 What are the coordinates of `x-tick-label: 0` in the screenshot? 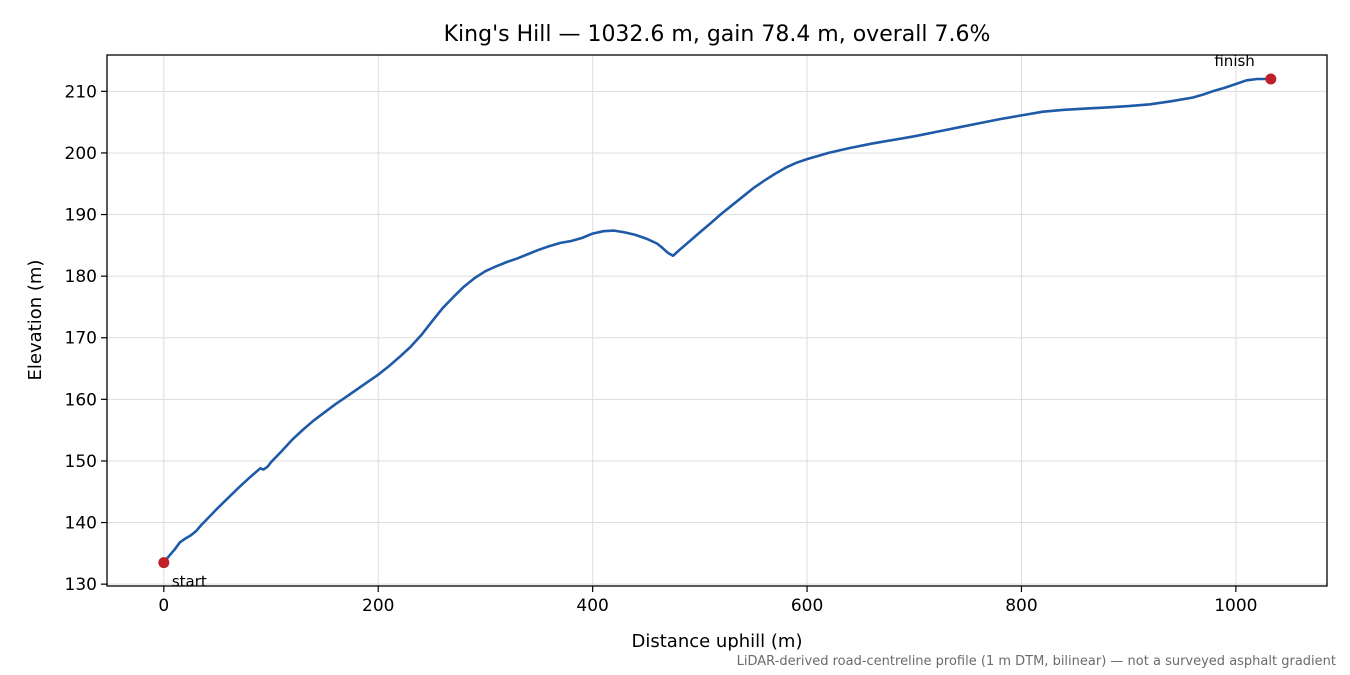 It's located at (163, 606).